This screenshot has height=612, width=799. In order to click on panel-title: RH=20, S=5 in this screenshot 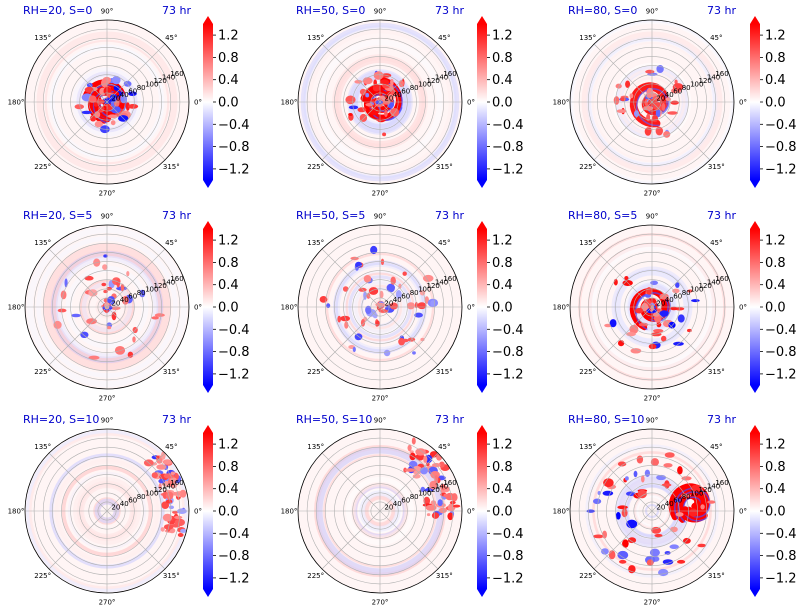, I will do `click(57, 215)`.